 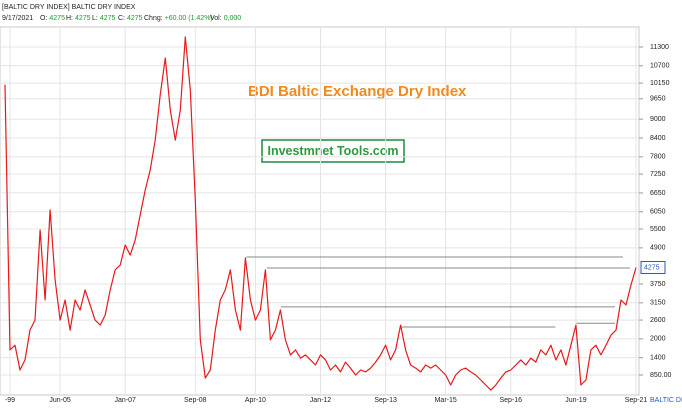 What do you see at coordinates (660, 66) in the screenshot?
I see `y-tick-label: 10700` at bounding box center [660, 66].